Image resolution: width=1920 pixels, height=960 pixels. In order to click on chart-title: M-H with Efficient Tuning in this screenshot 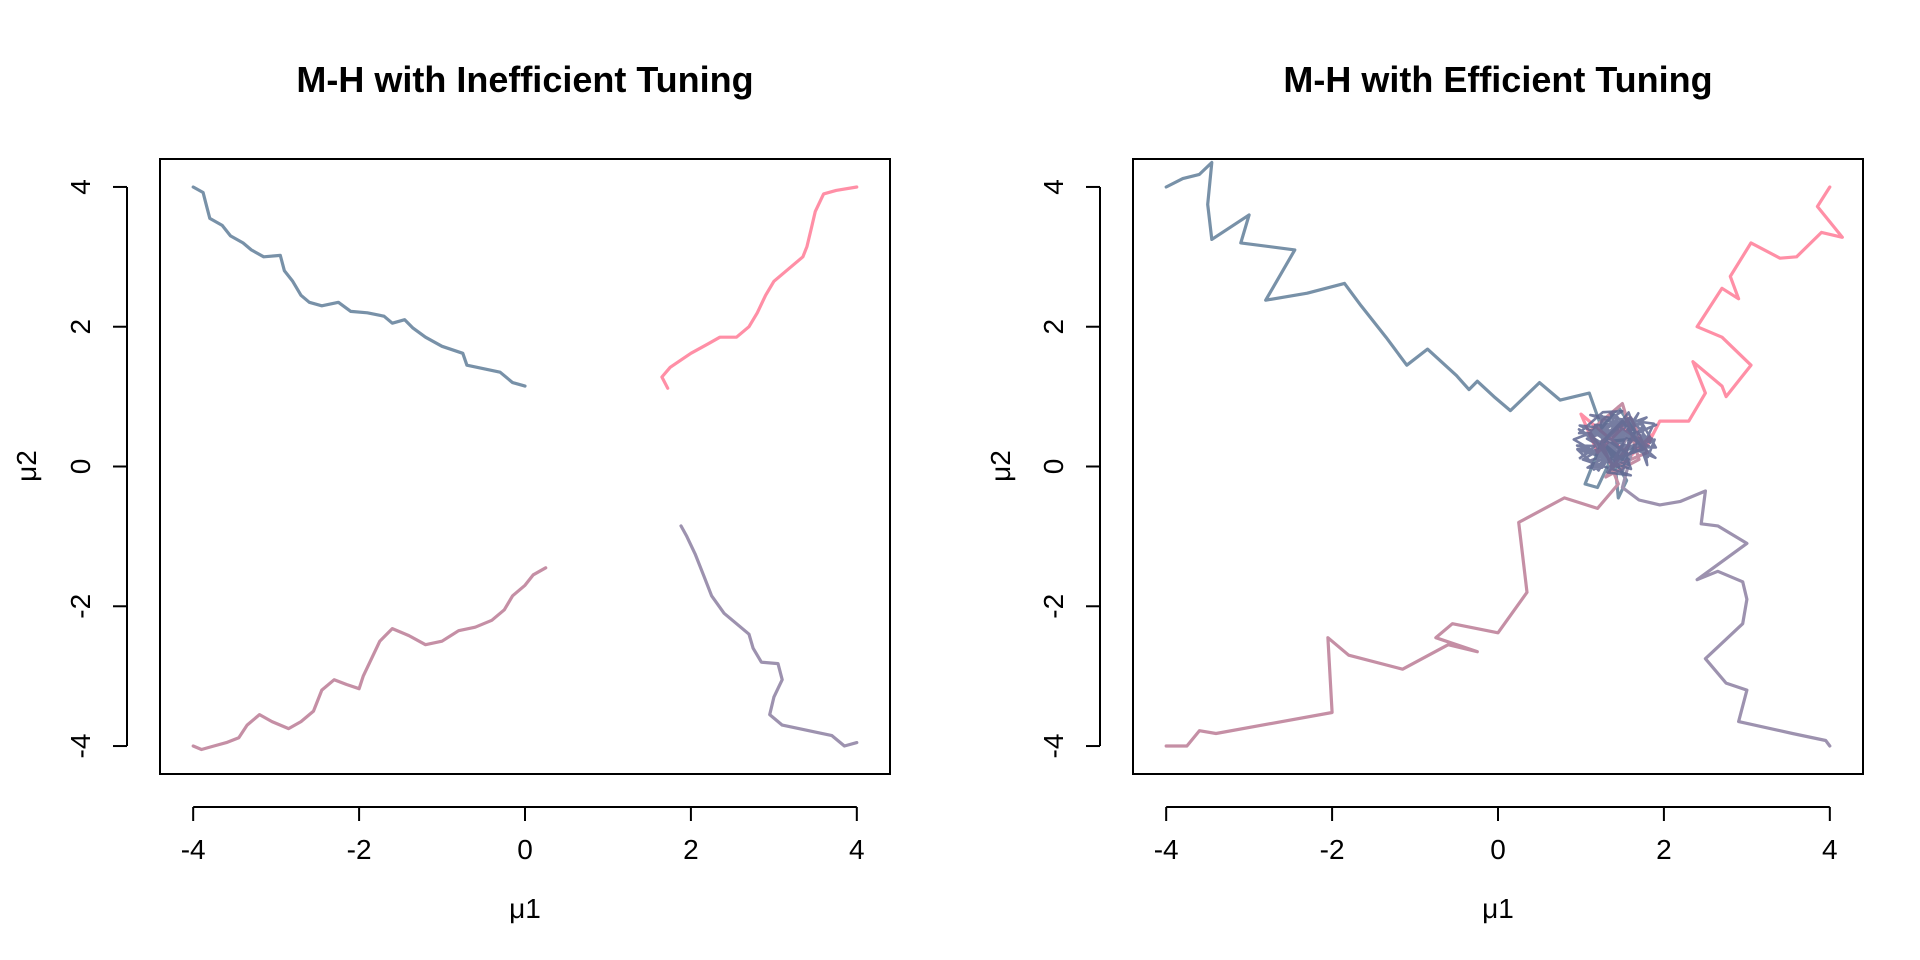, I will do `click(1497, 79)`.